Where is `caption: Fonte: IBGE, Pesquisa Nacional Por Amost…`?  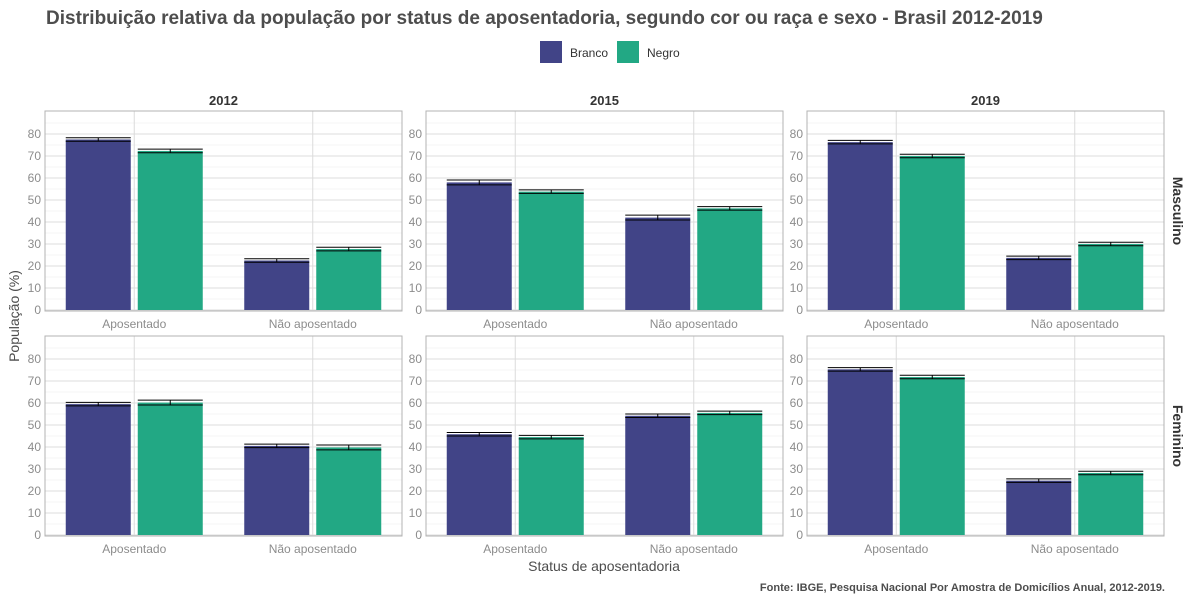 caption: Fonte: IBGE, Pesquisa Nacional Por Amost… is located at coordinates (962, 588).